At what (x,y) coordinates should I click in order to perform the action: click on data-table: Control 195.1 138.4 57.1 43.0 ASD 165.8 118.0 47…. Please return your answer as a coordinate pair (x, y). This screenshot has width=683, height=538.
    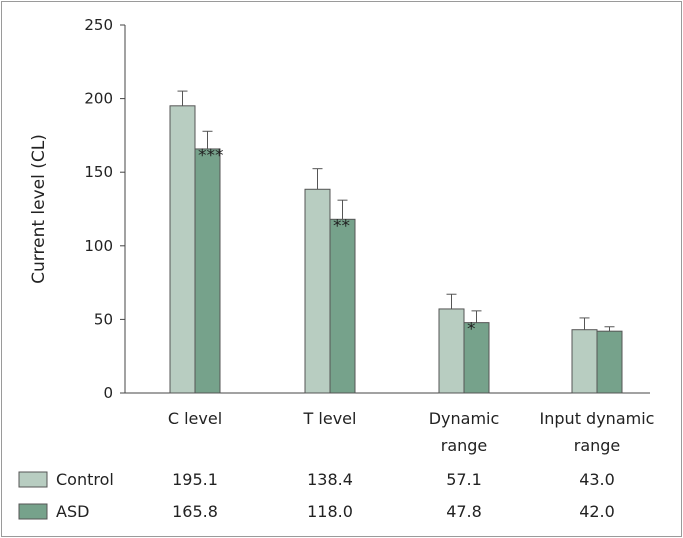
    Looking at the image, I should click on (316, 495).